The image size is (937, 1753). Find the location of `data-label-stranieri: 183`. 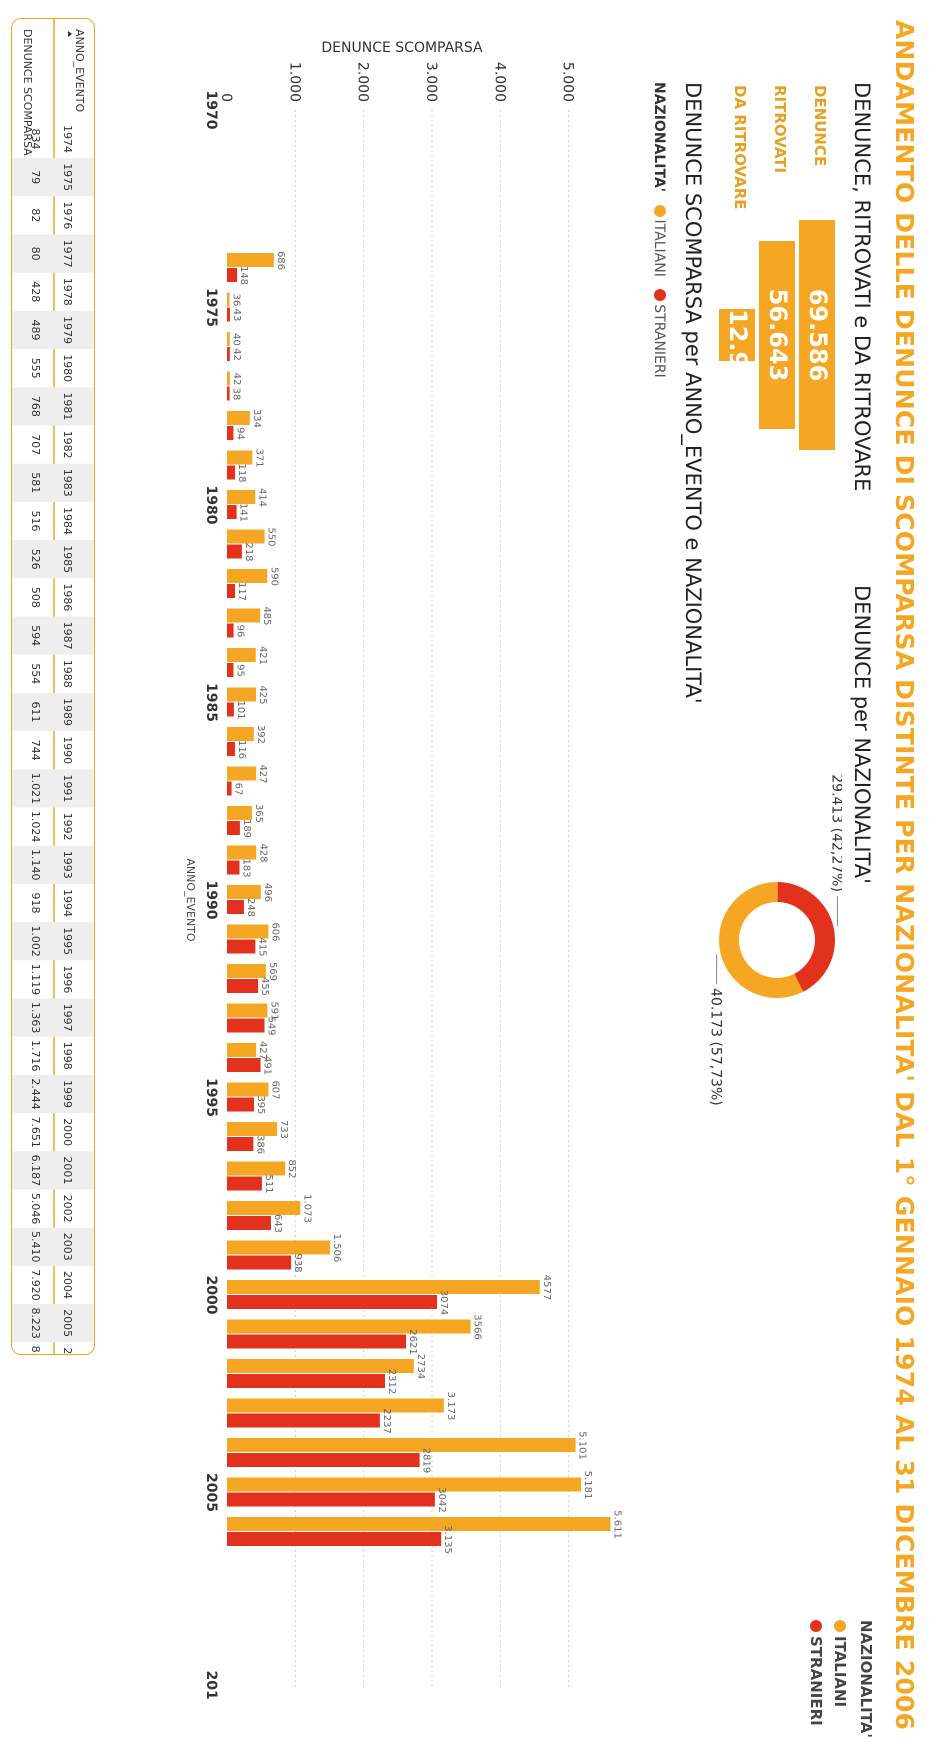

data-label-stranieri: 183 is located at coordinates (246, 867).